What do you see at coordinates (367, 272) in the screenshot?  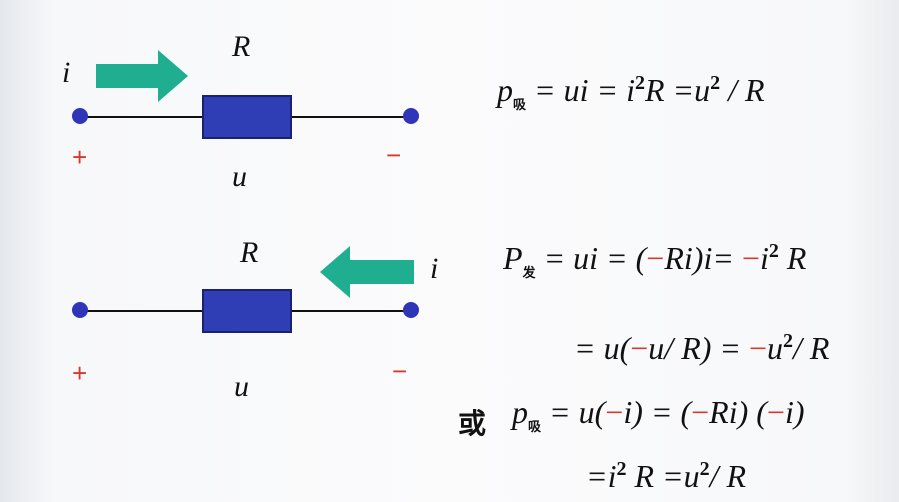 I see `current-arrow-left-icon` at bounding box center [367, 272].